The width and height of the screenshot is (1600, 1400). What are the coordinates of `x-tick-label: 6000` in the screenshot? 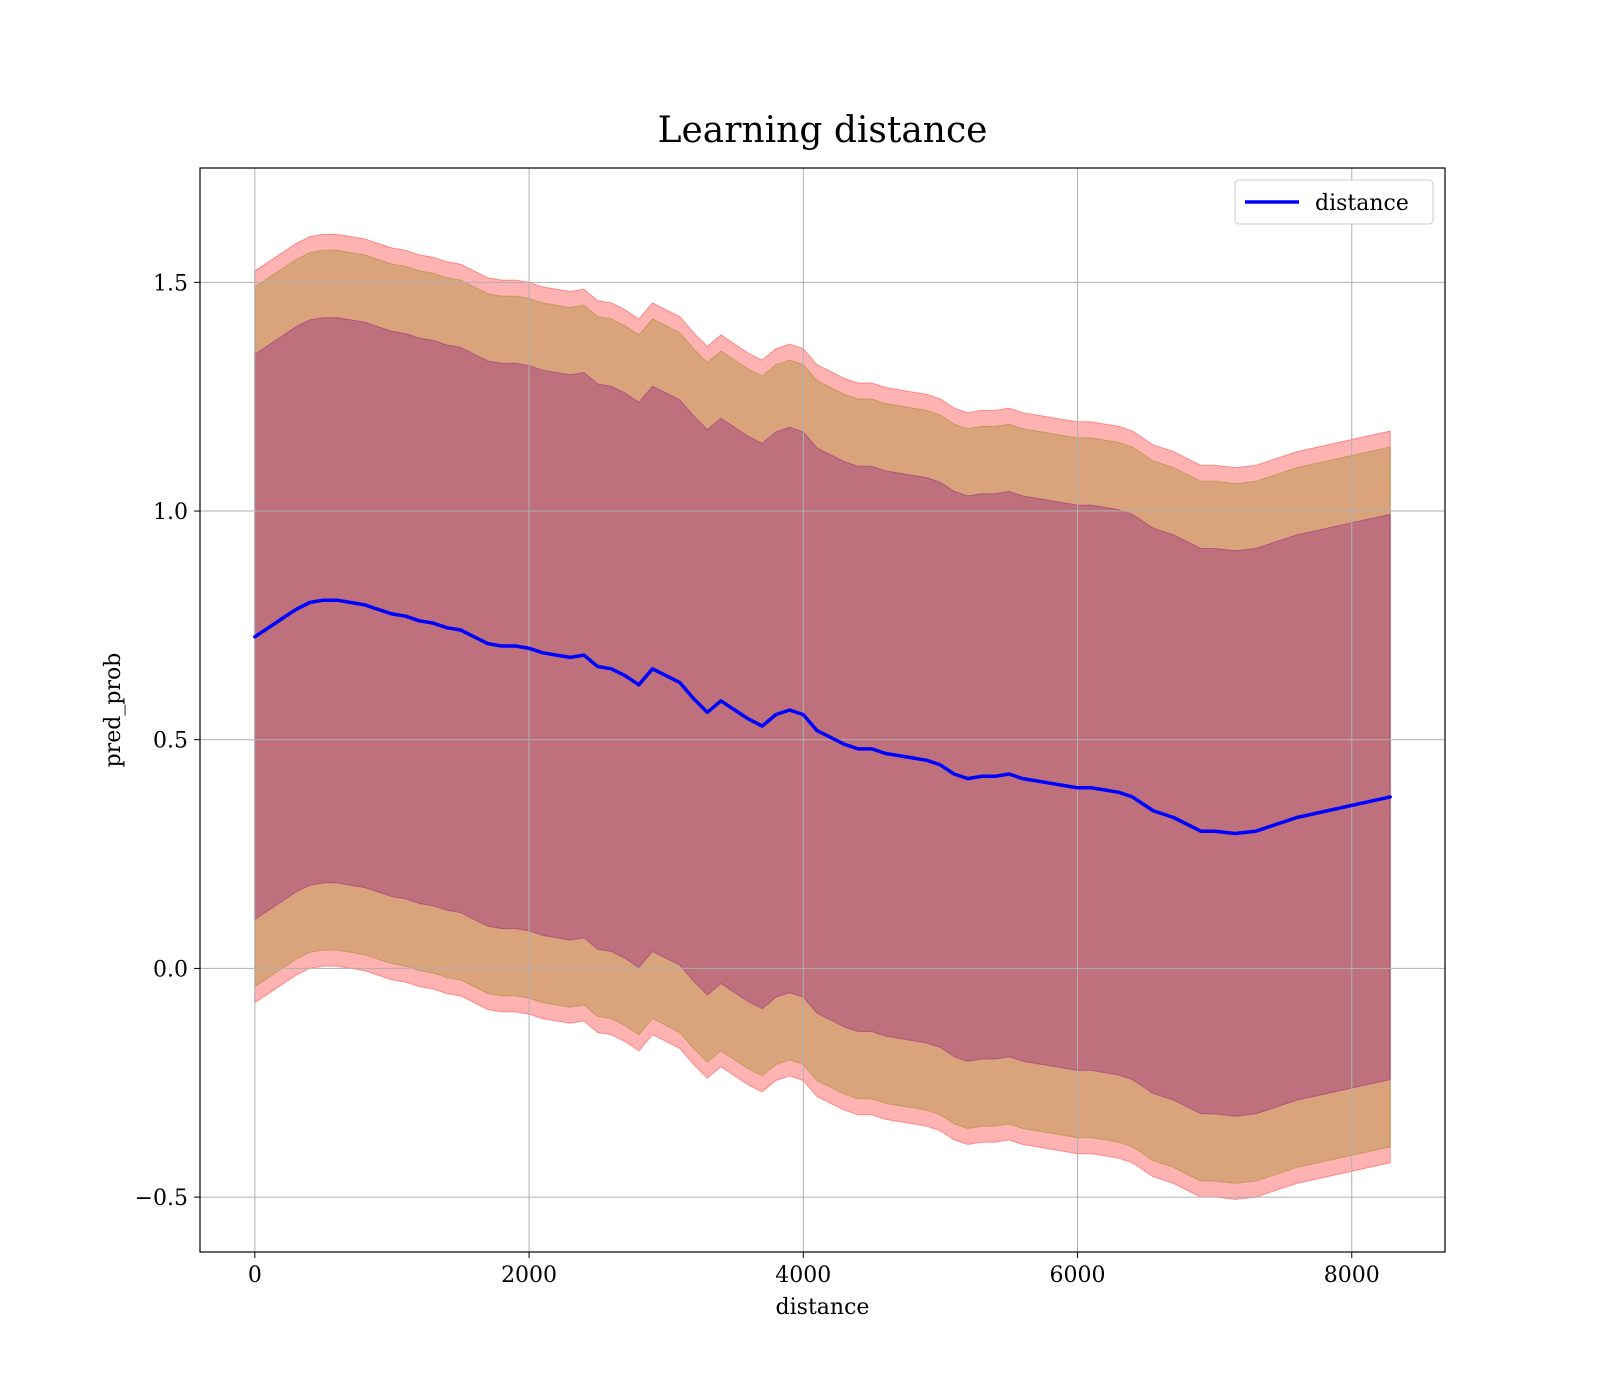 It's located at (1078, 1275).